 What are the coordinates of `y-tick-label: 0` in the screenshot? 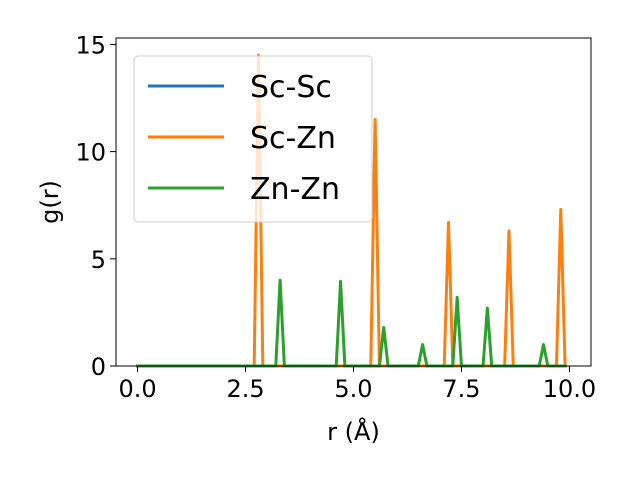 It's located at (98, 367).